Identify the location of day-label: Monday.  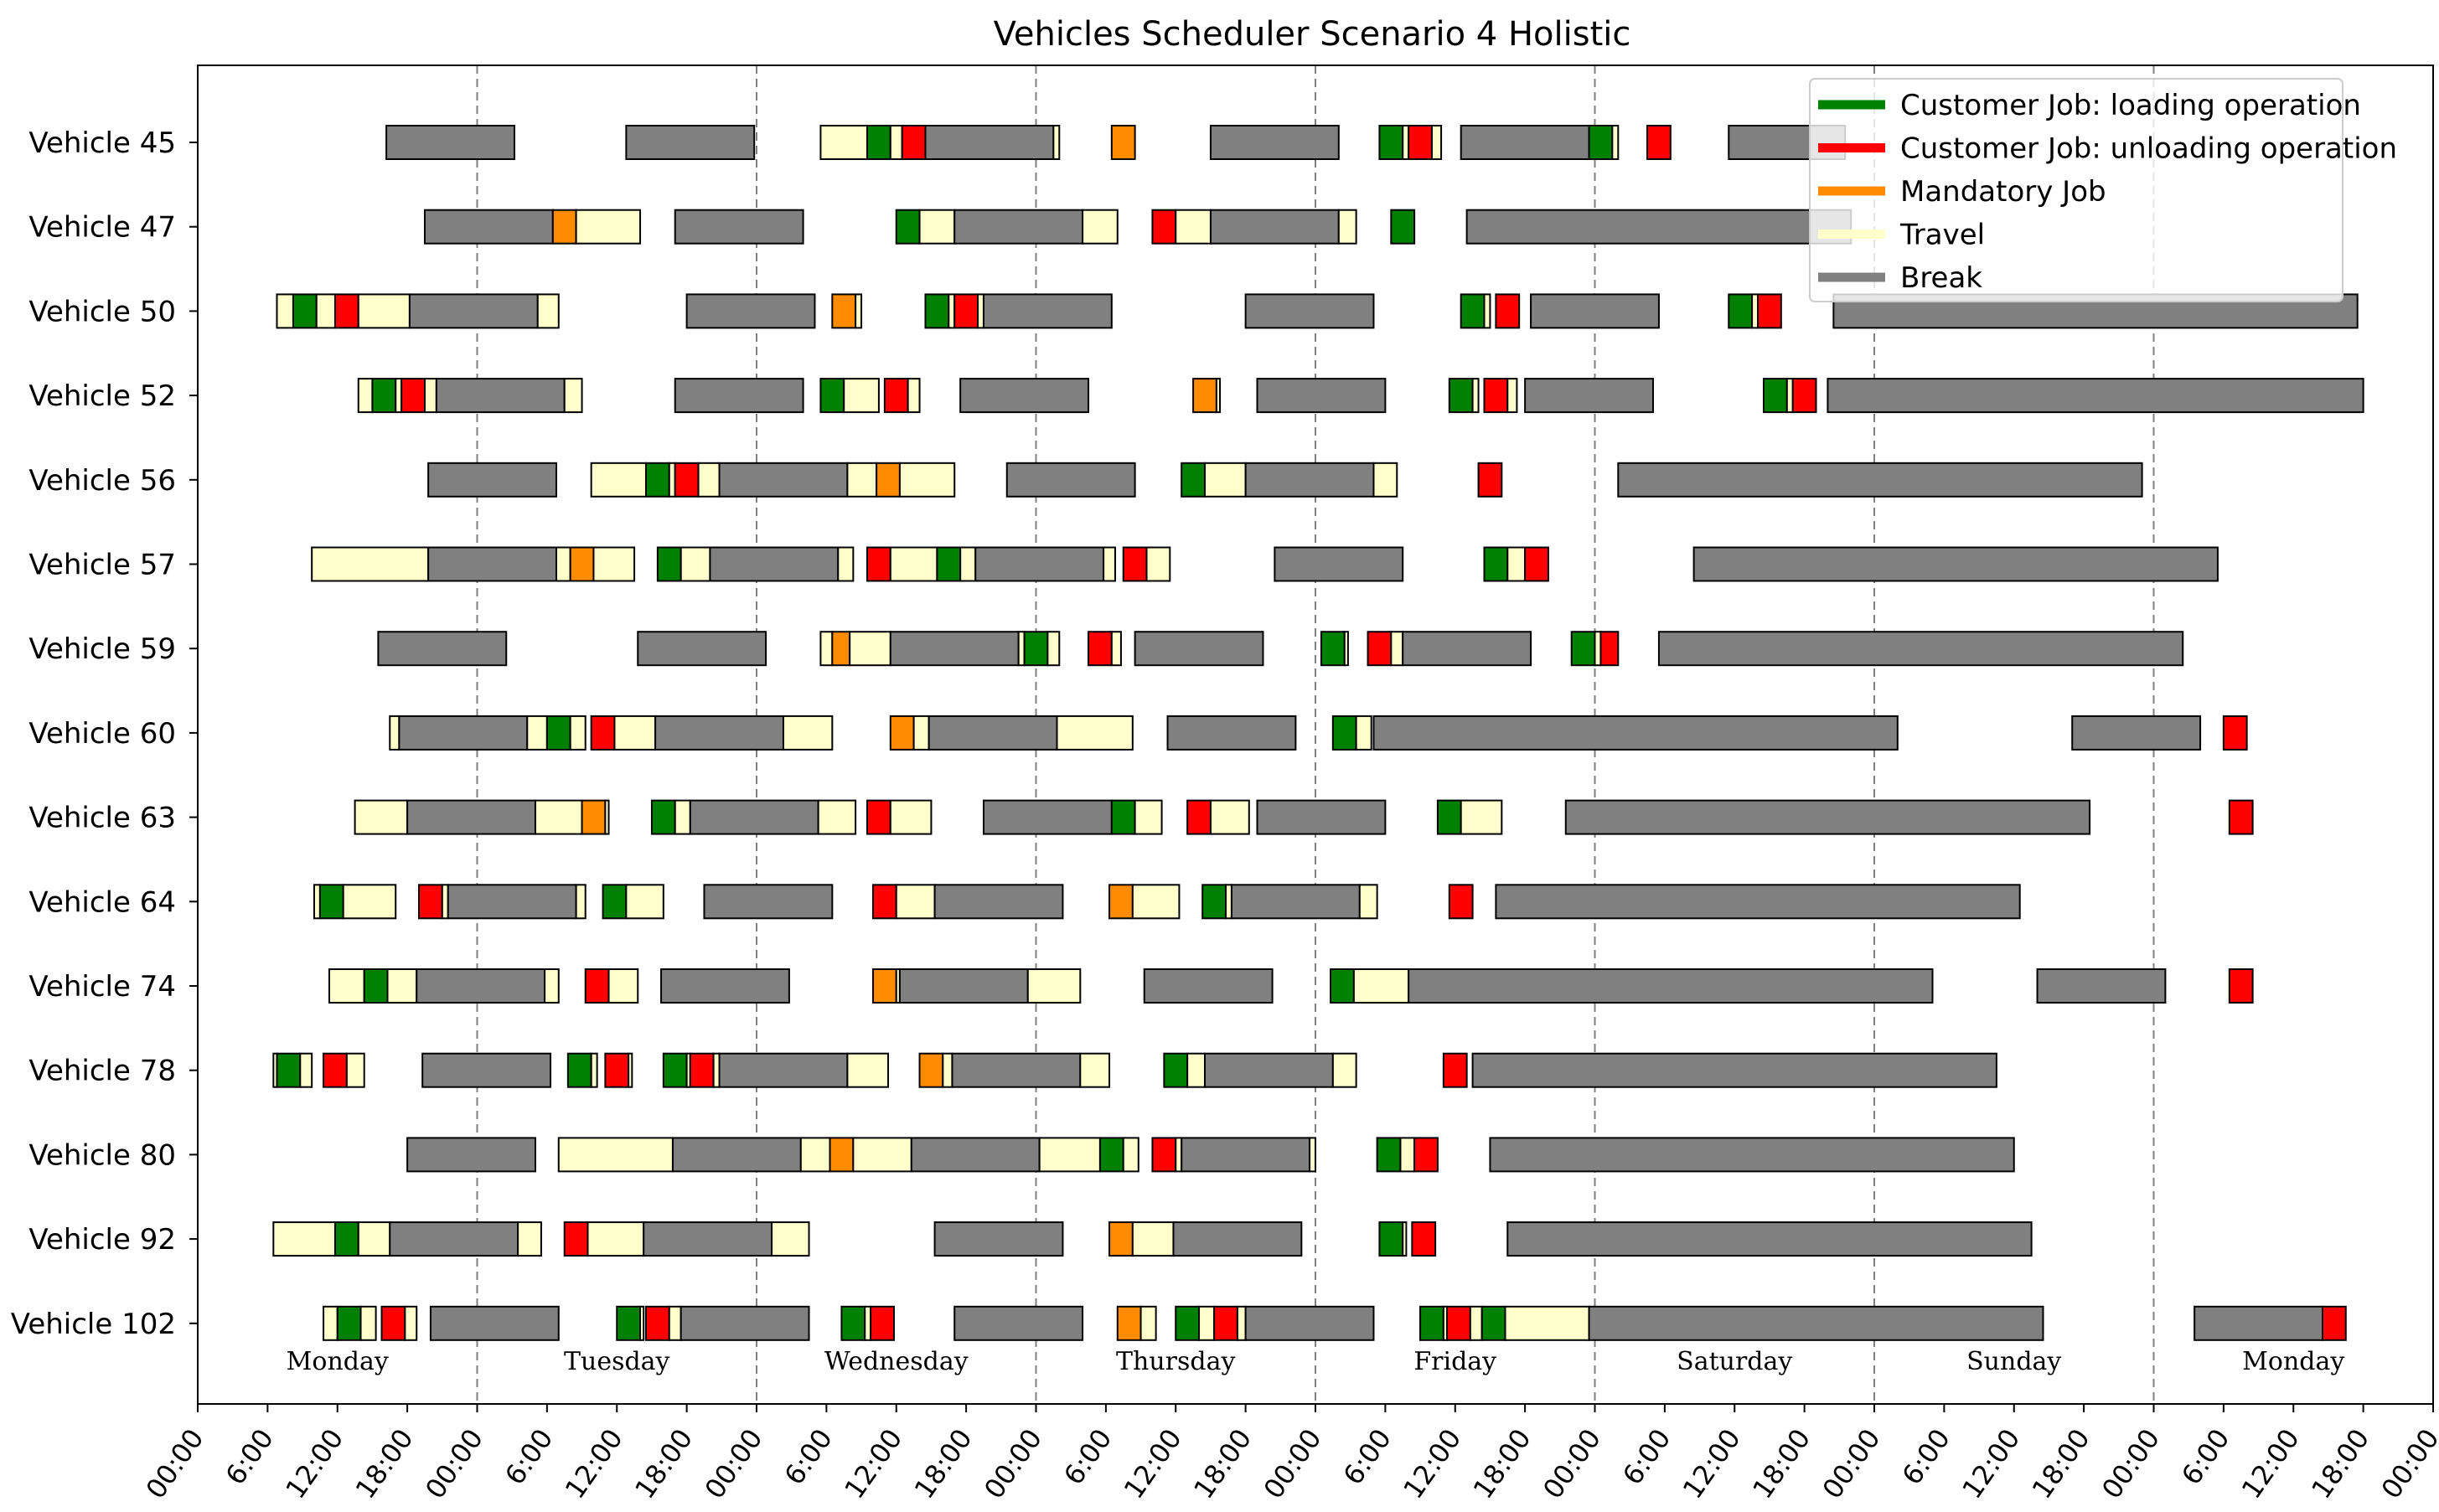
(338, 1361).